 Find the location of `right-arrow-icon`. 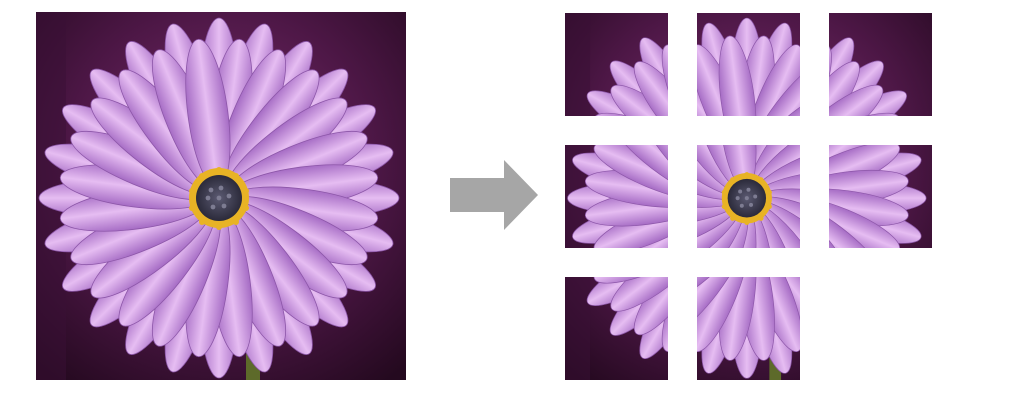

right-arrow-icon is located at coordinates (494, 195).